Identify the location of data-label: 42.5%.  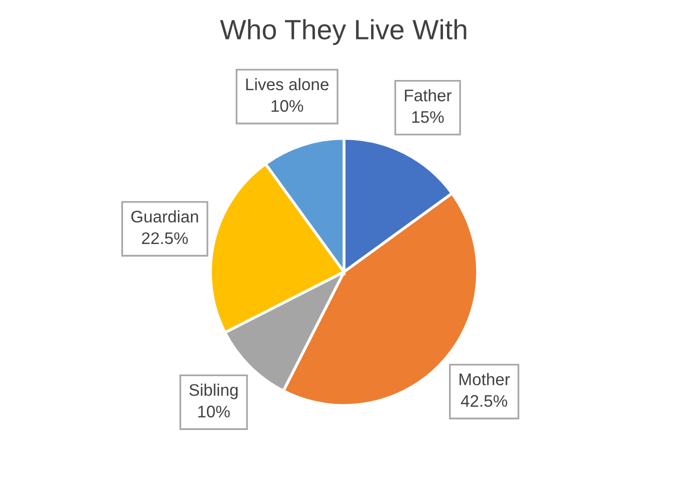
(484, 401).